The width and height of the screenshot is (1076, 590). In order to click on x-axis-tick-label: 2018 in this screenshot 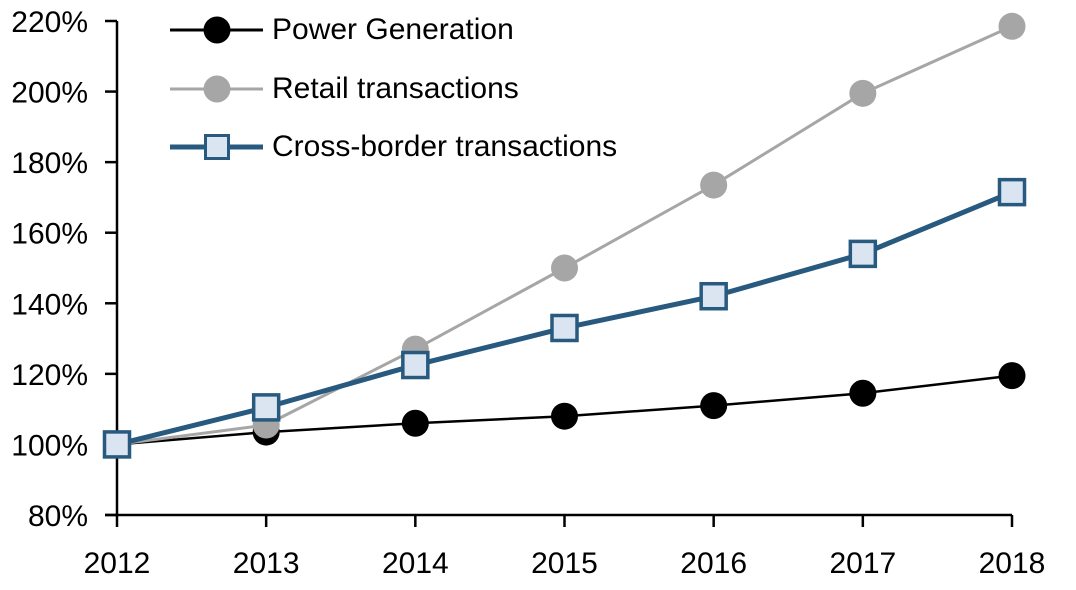, I will do `click(1012, 563)`.